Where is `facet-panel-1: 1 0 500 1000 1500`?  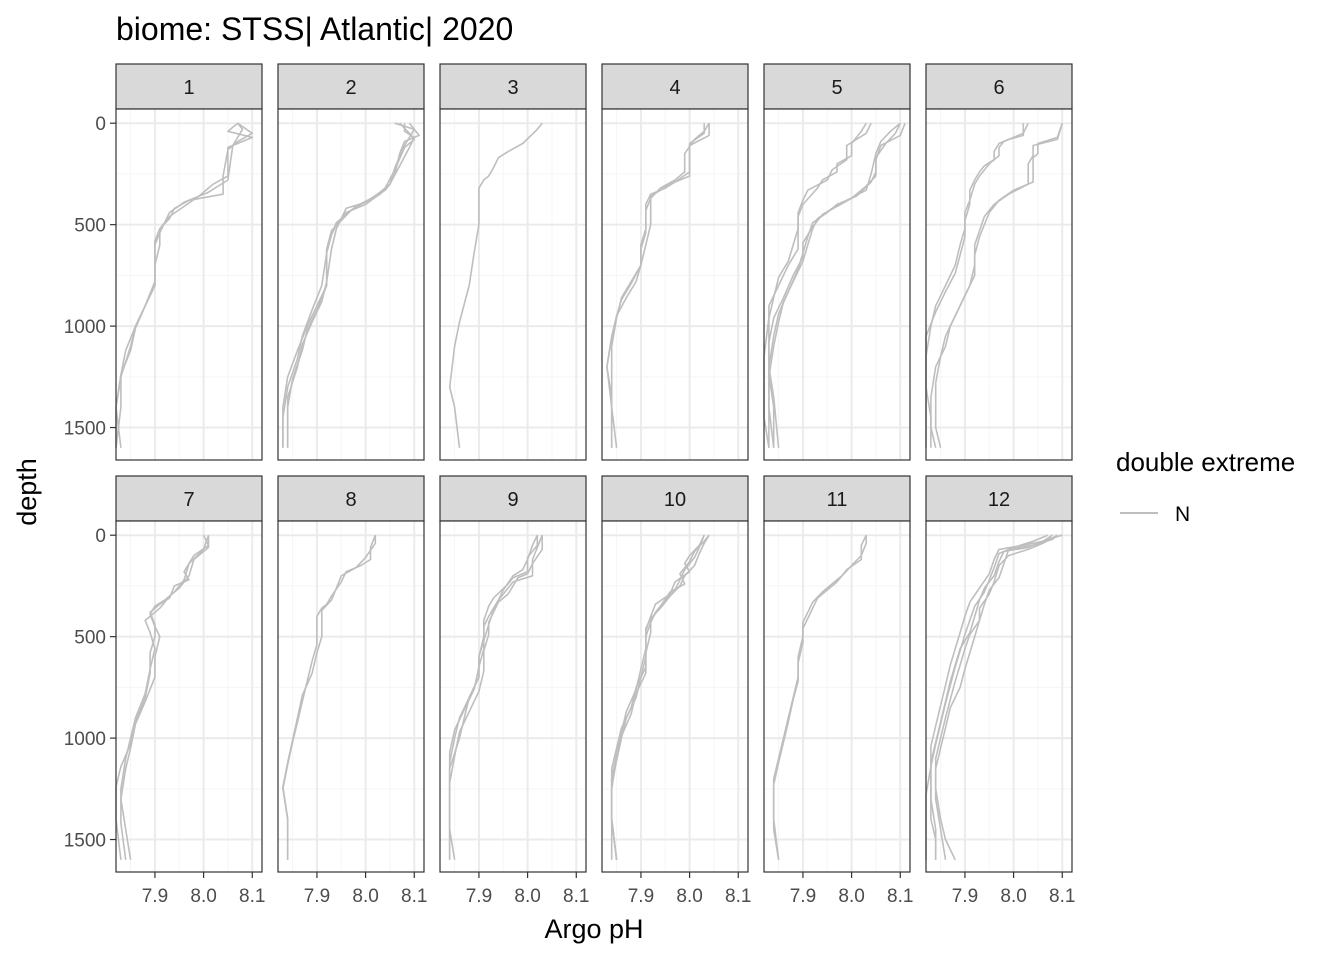 facet-panel-1: 1 0 500 1000 1500 is located at coordinates (163, 262).